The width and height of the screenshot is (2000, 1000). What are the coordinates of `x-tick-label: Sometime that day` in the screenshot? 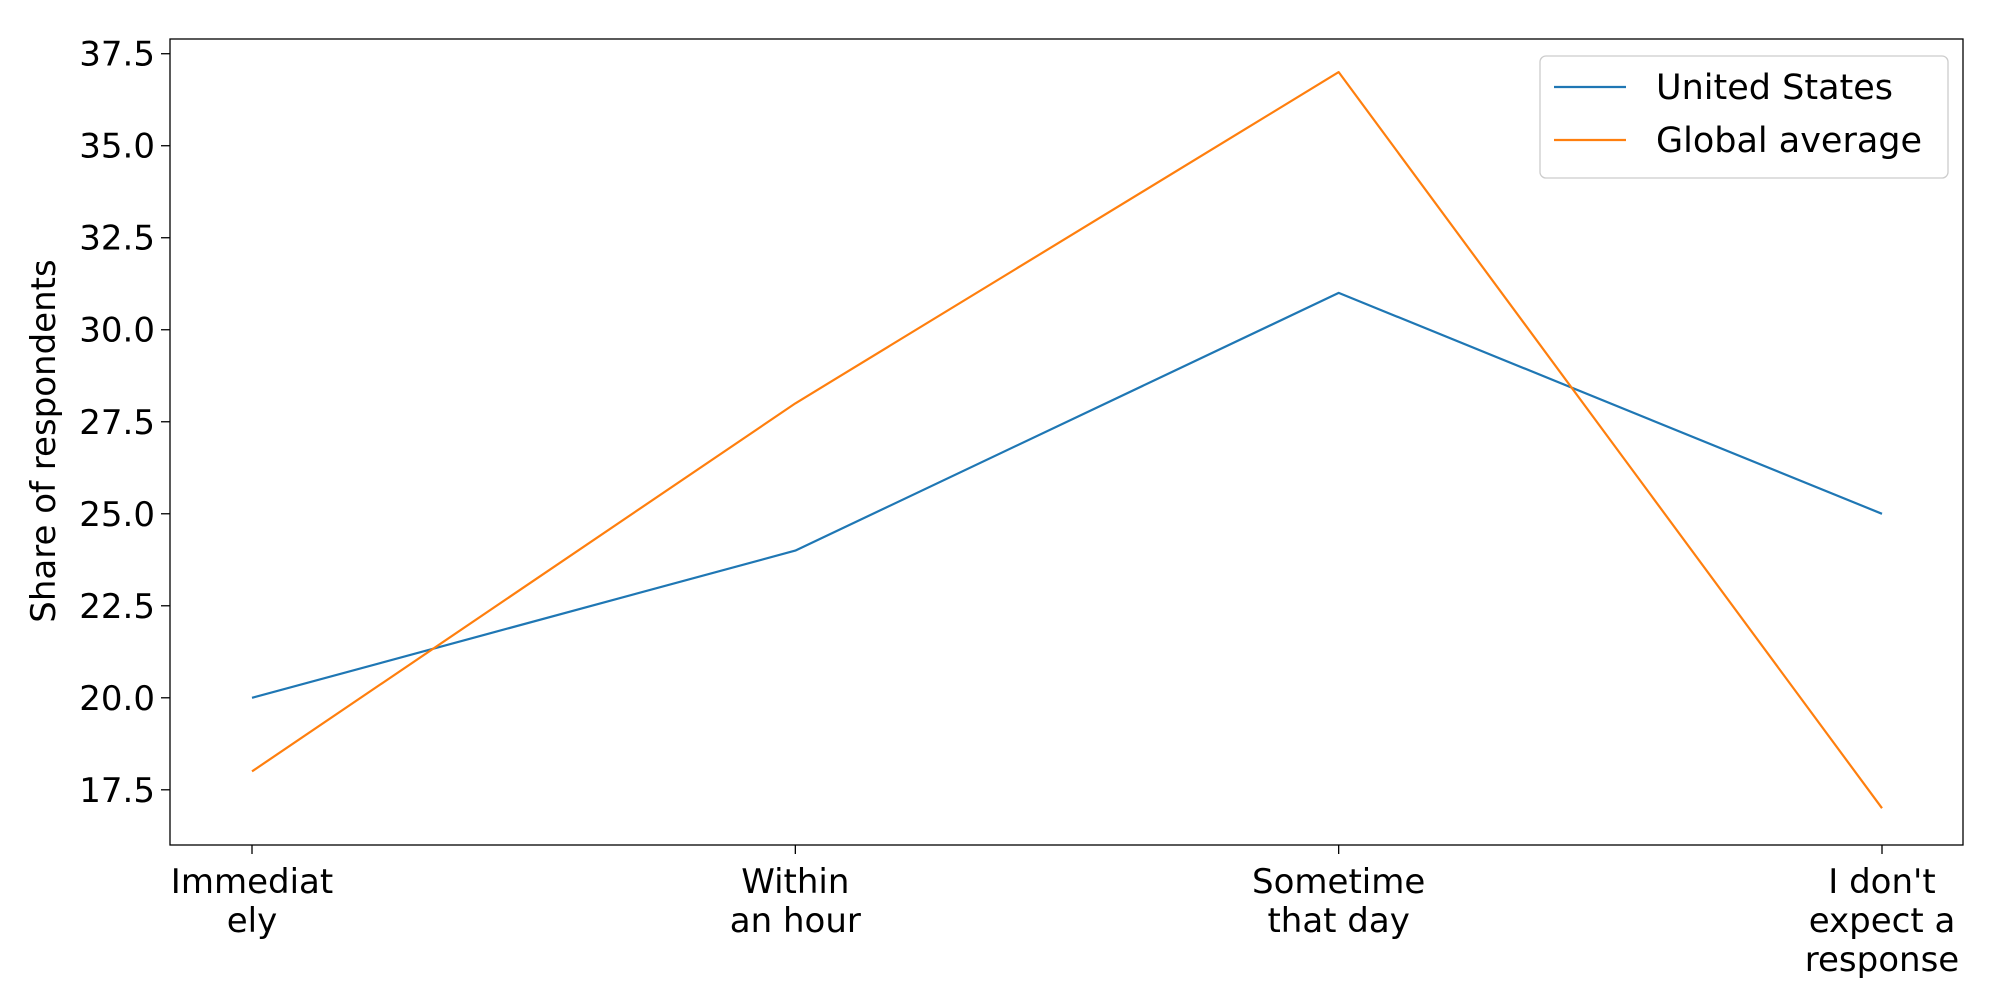 It's located at (1338, 901).